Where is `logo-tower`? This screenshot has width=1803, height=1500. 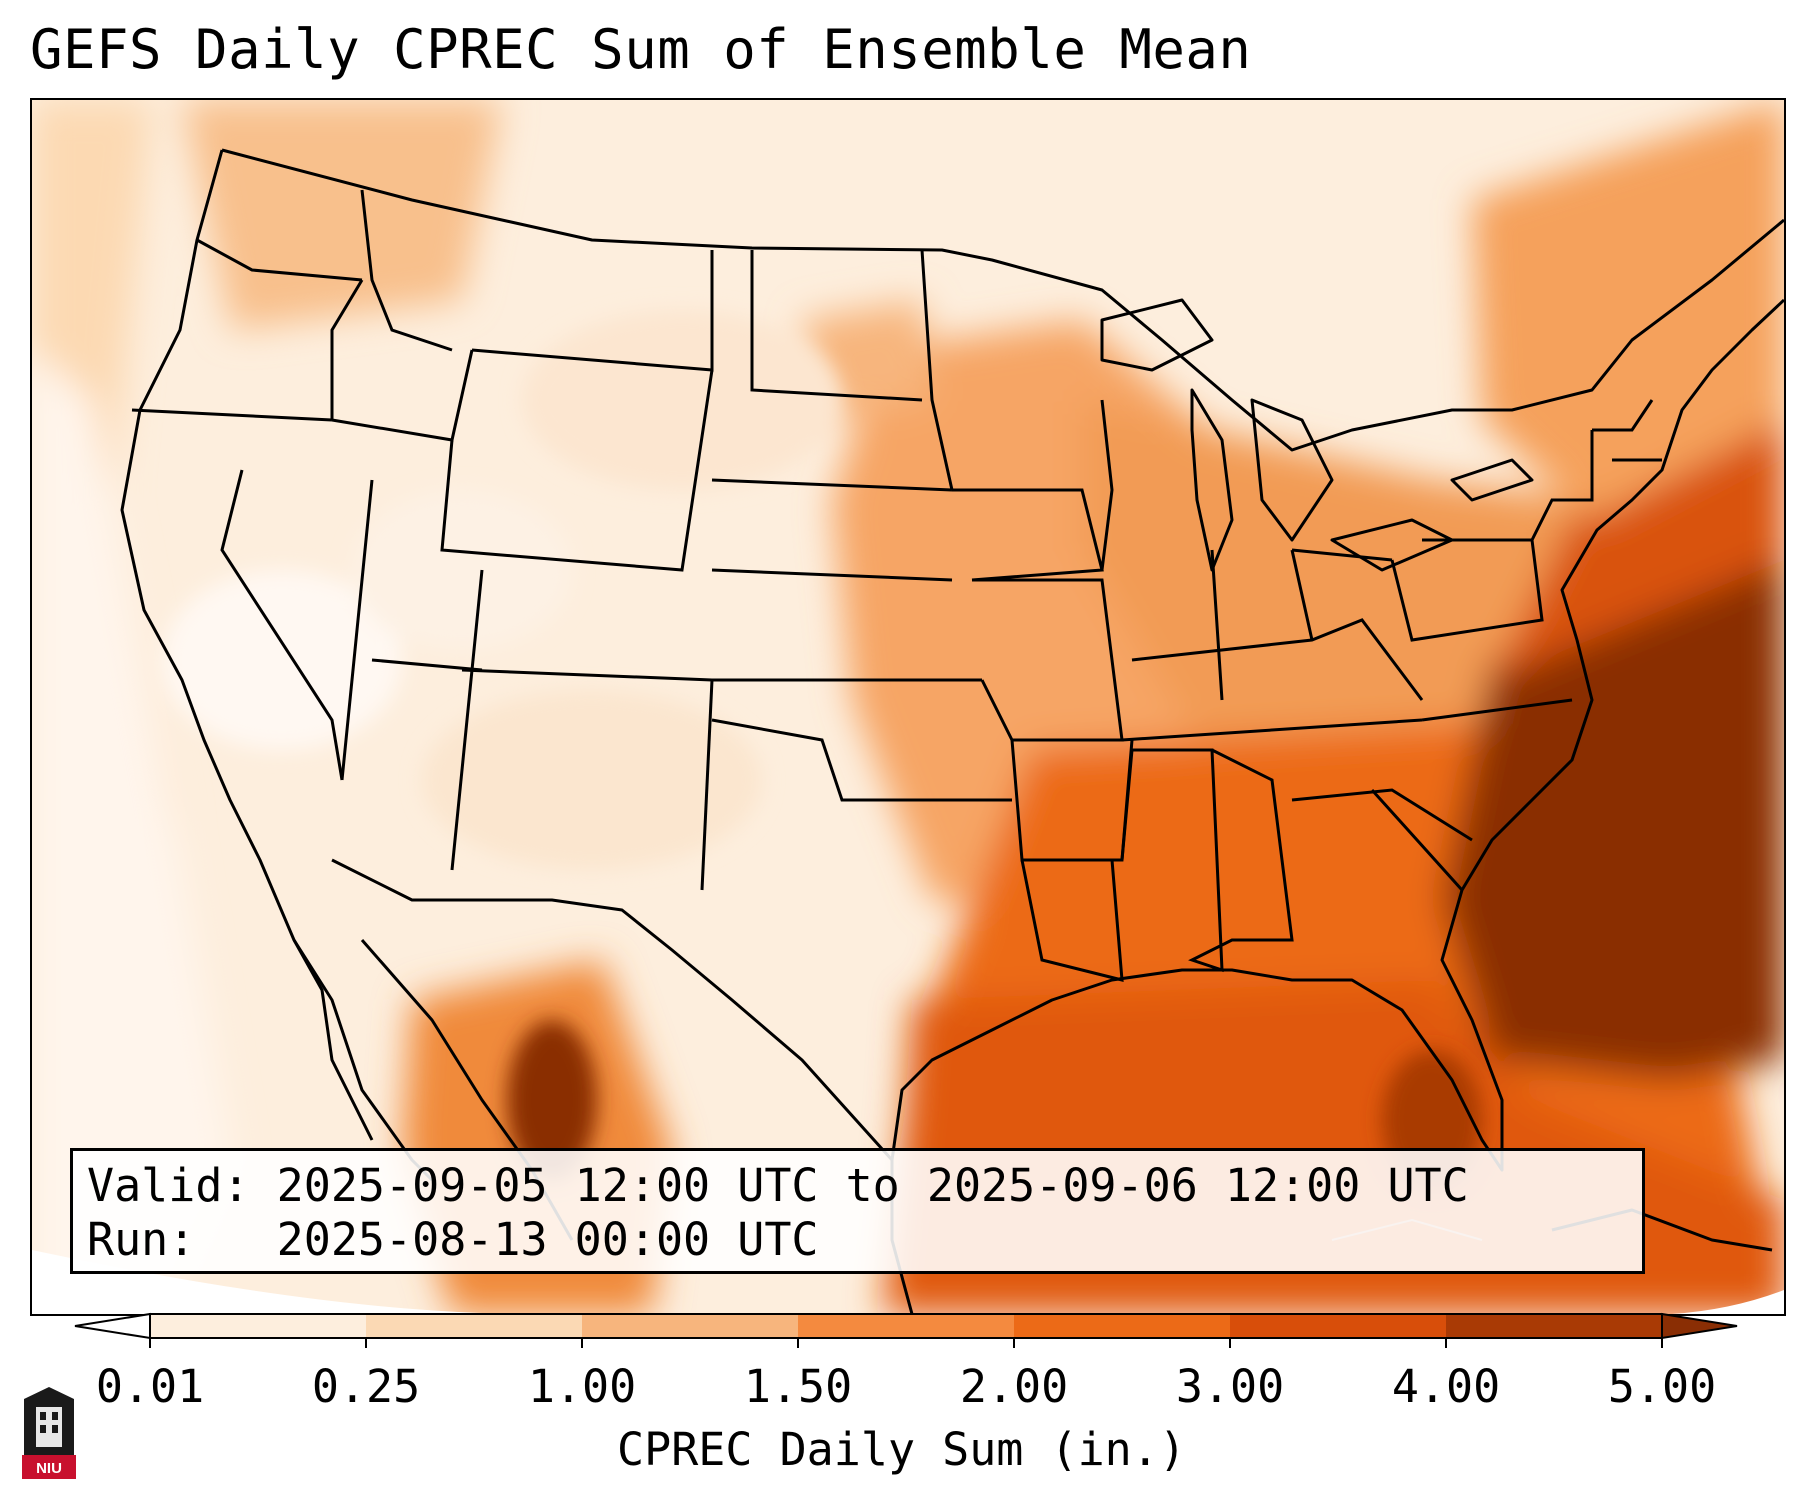
logo-tower is located at coordinates (49, 1427).